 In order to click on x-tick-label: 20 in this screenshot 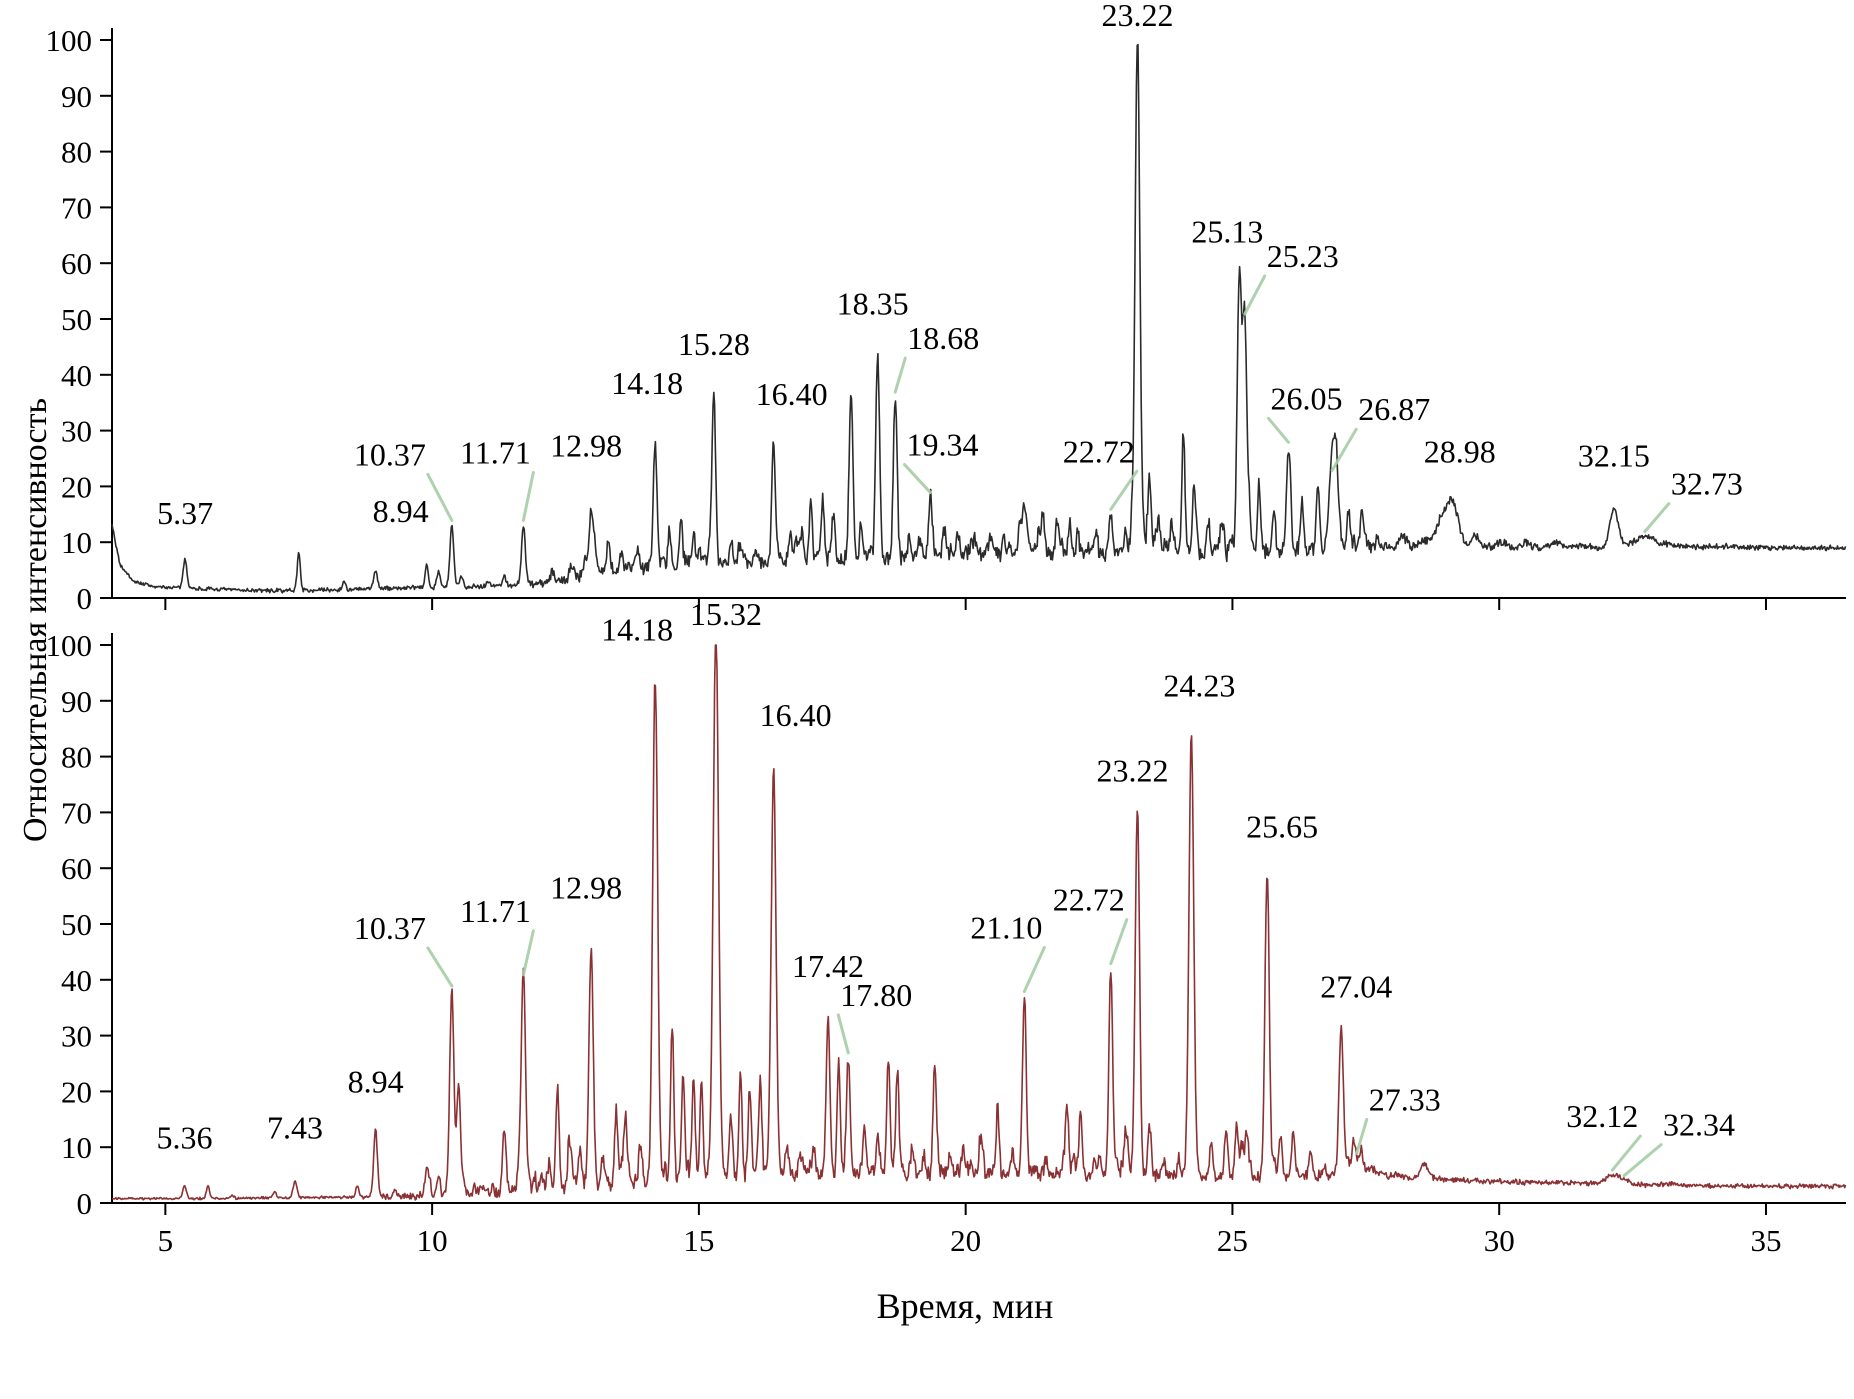, I will do `click(965, 1240)`.